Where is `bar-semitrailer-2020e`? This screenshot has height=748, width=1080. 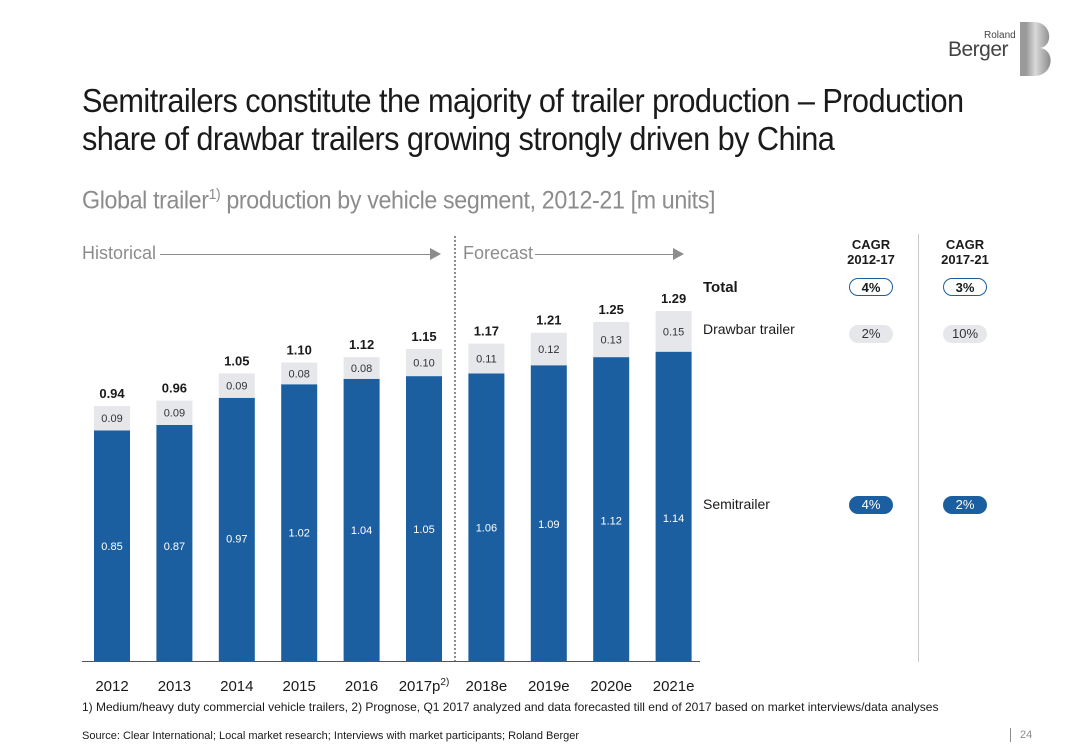
bar-semitrailer-2020e is located at coordinates (611, 509).